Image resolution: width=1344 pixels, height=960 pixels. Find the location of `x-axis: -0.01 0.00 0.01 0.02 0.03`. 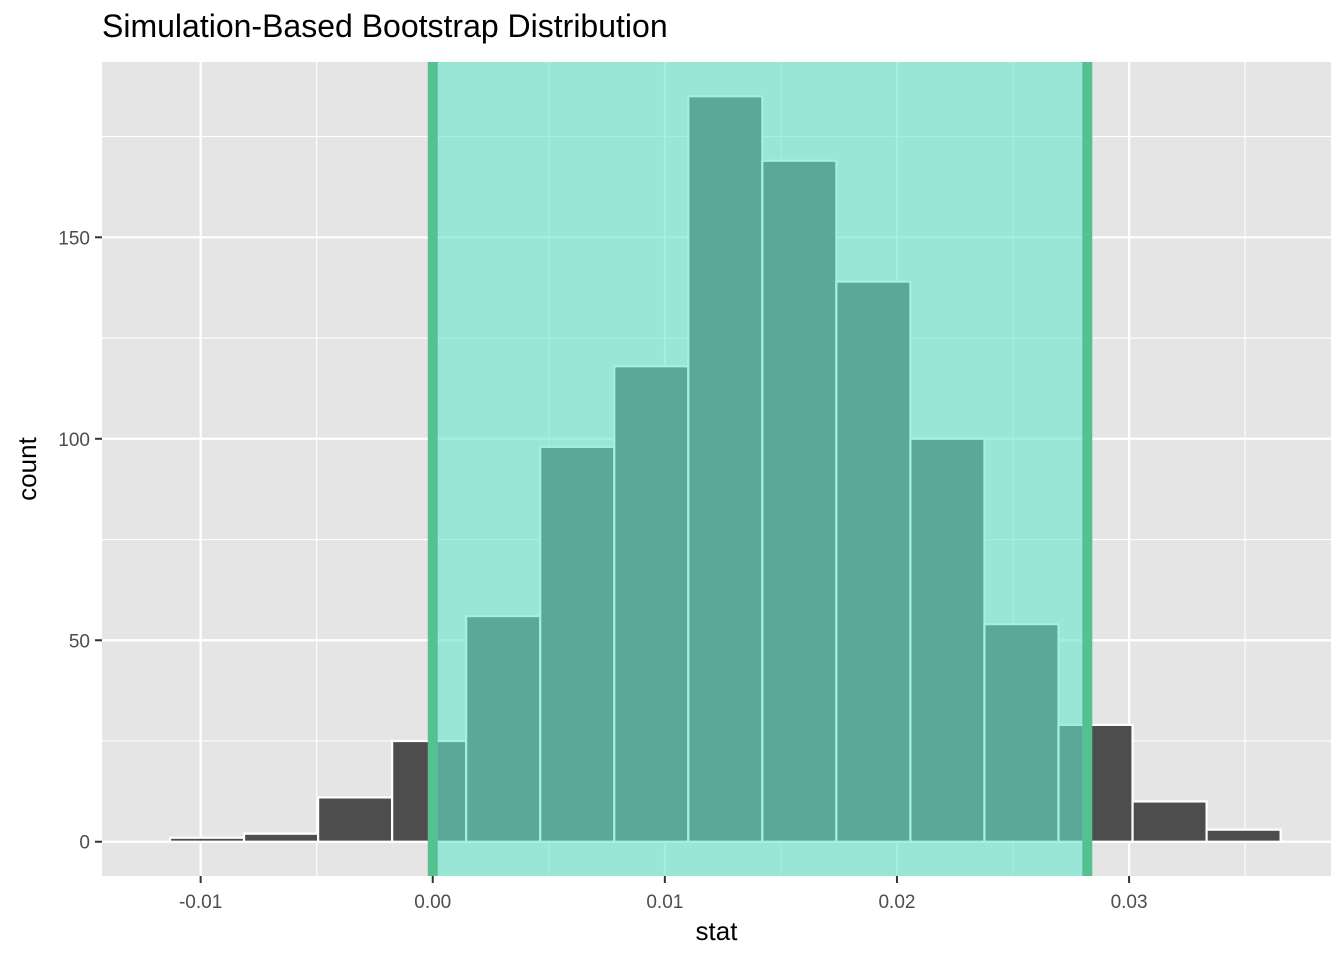

x-axis: -0.01 0.00 0.01 0.02 0.03 is located at coordinates (663, 894).